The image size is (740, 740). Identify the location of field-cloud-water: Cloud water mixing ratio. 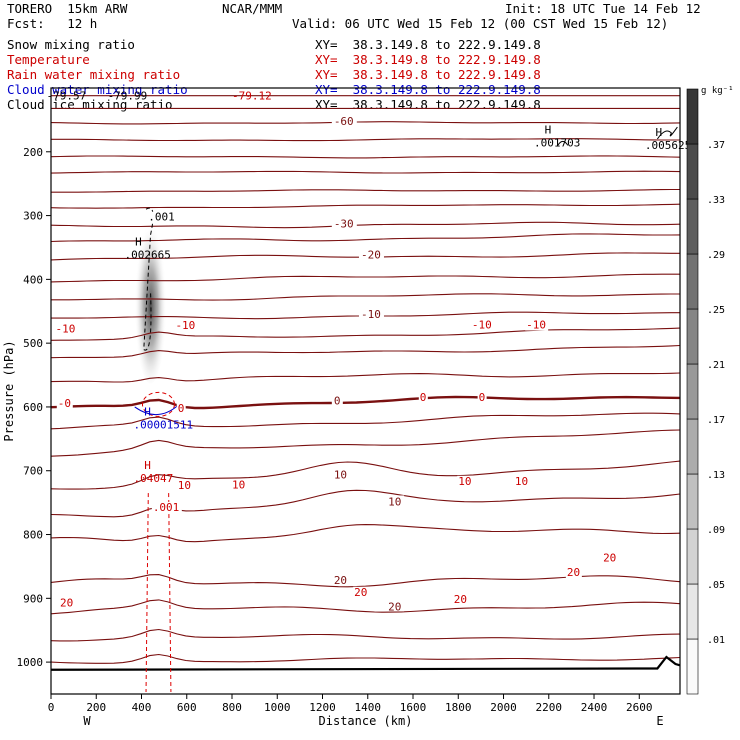
(97, 89).